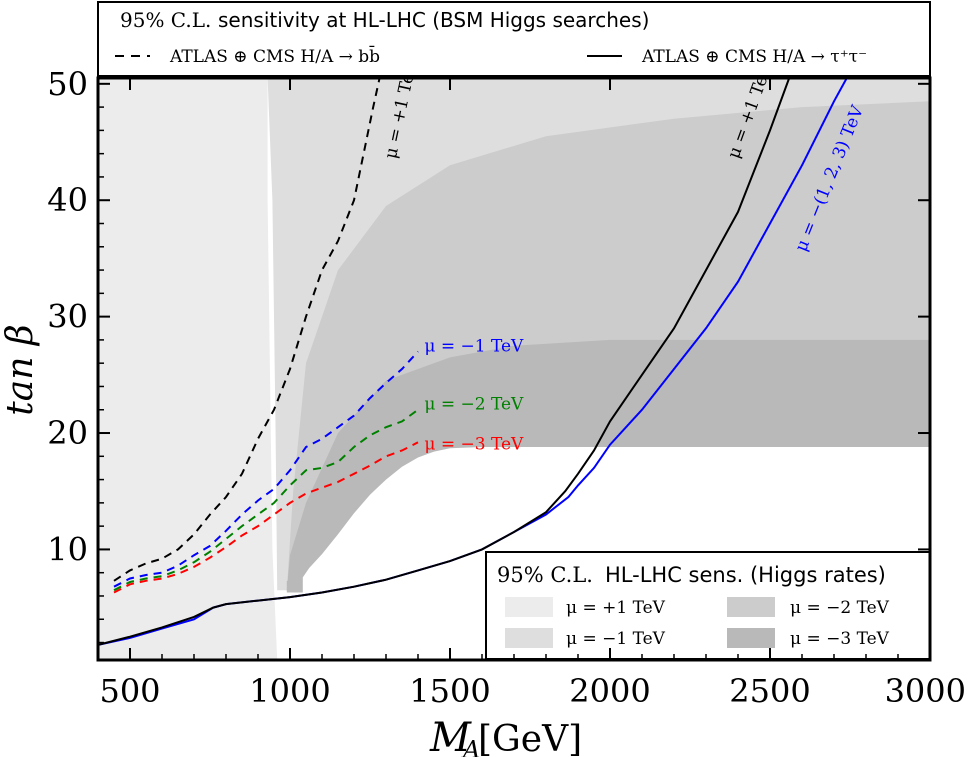 This screenshot has width=969, height=757. Describe the element at coordinates (450, 736) in the screenshot. I see `x-axis-label-main: M` at that location.